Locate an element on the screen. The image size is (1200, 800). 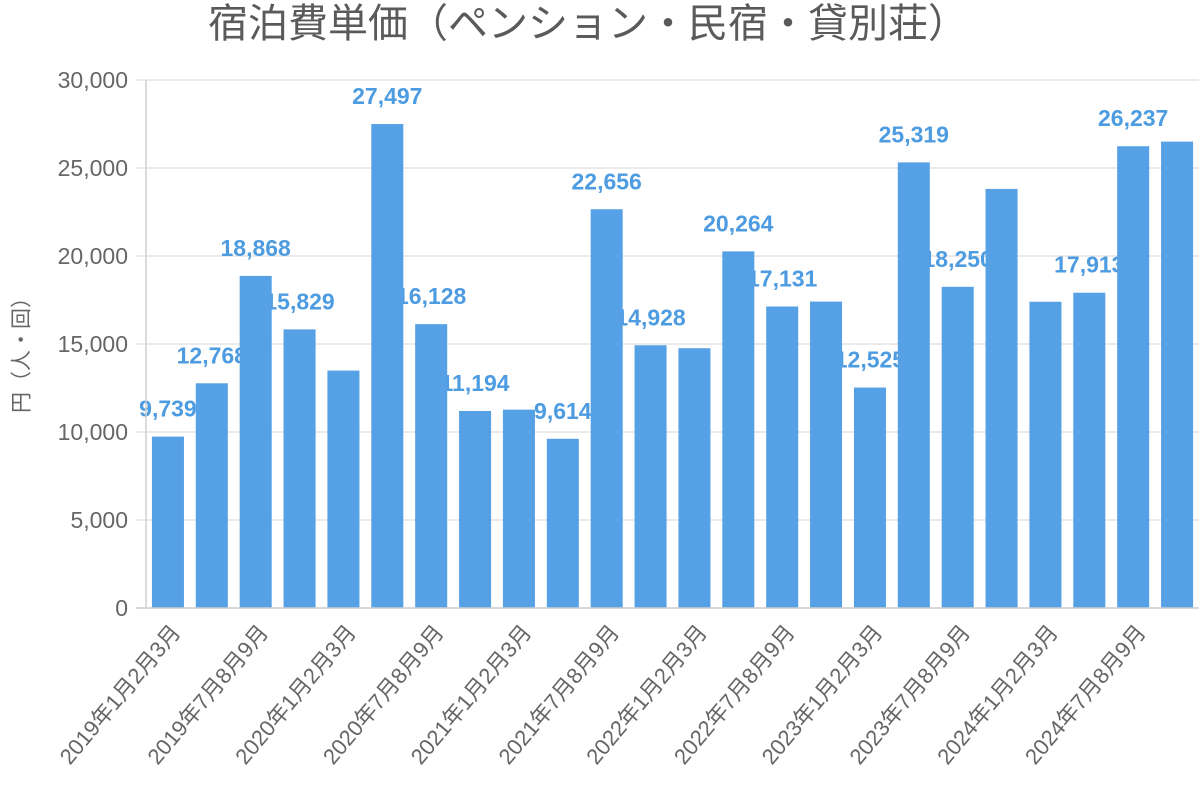
y-tick-label: 15,000 is located at coordinates (93, 344).